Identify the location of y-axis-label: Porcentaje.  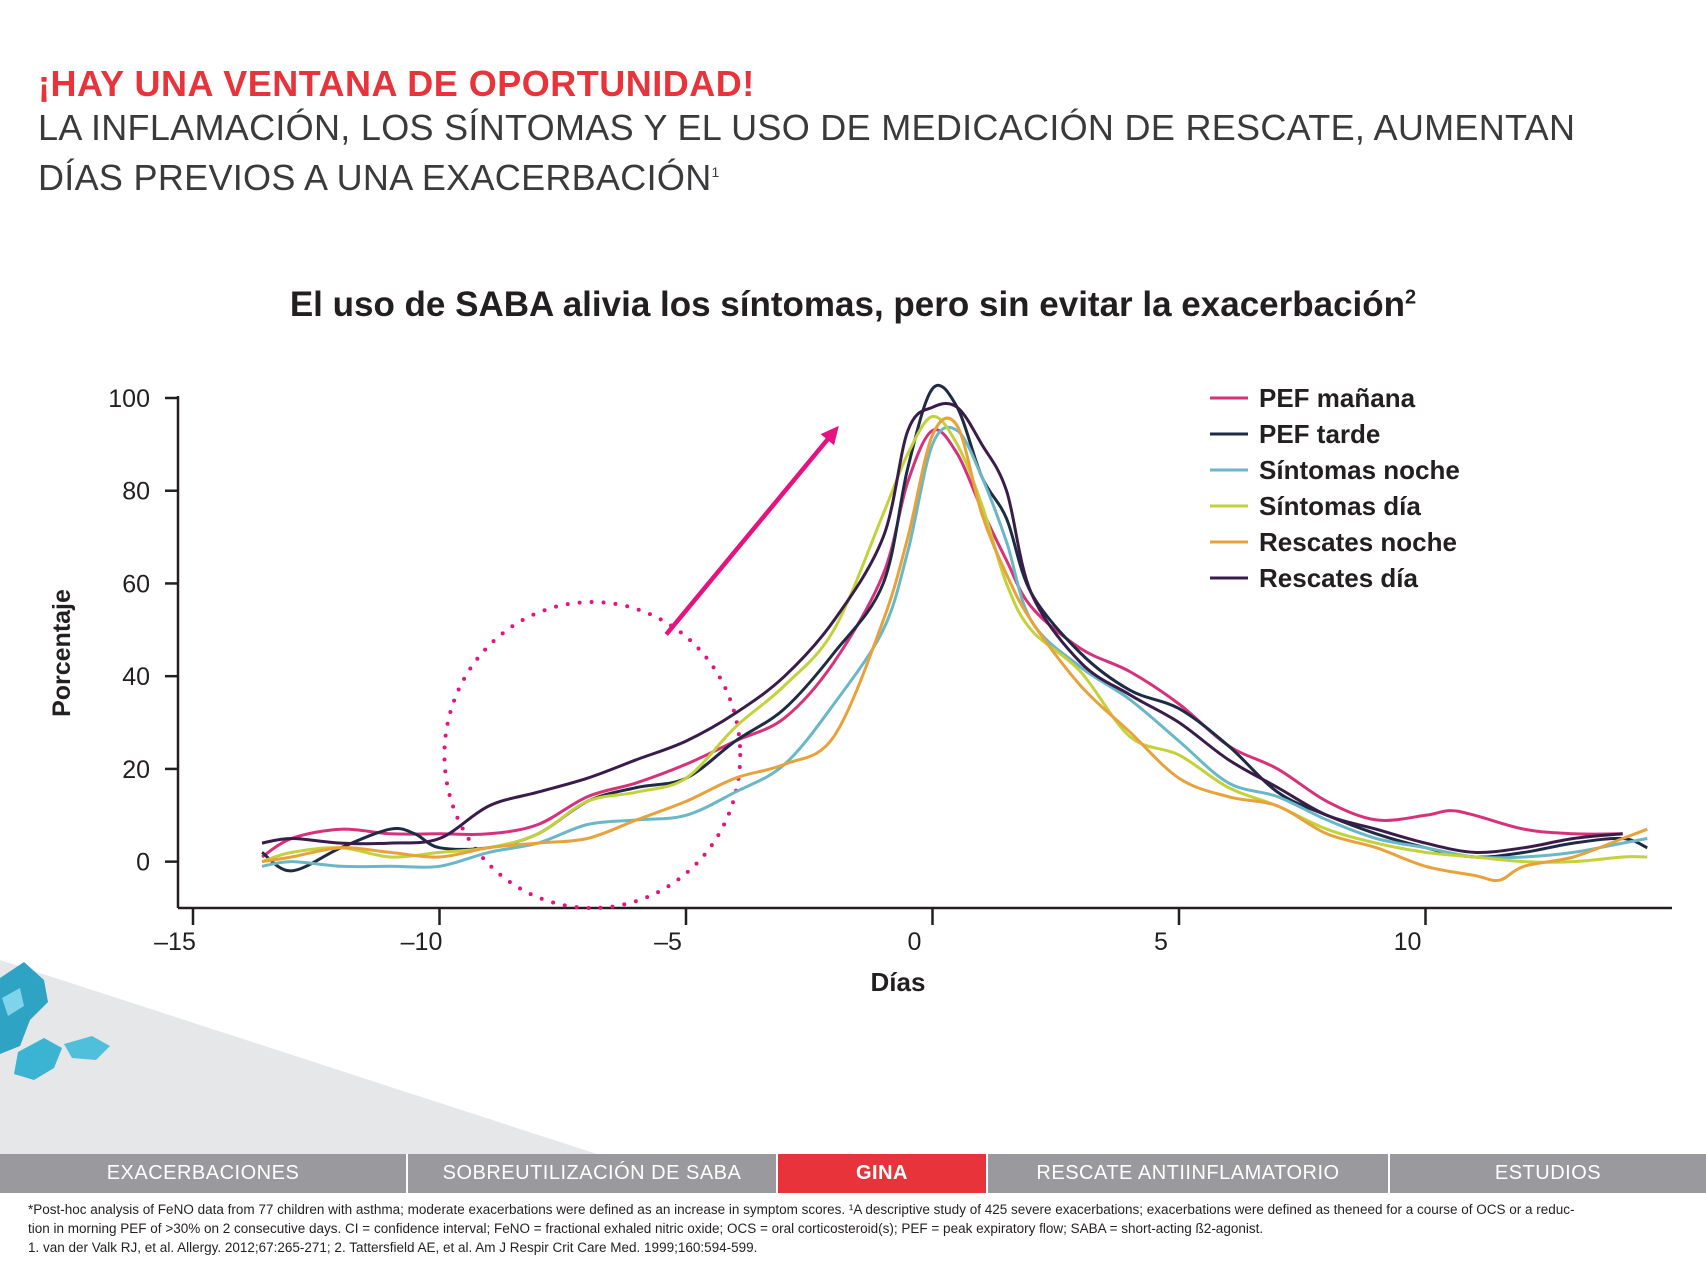
(62, 653).